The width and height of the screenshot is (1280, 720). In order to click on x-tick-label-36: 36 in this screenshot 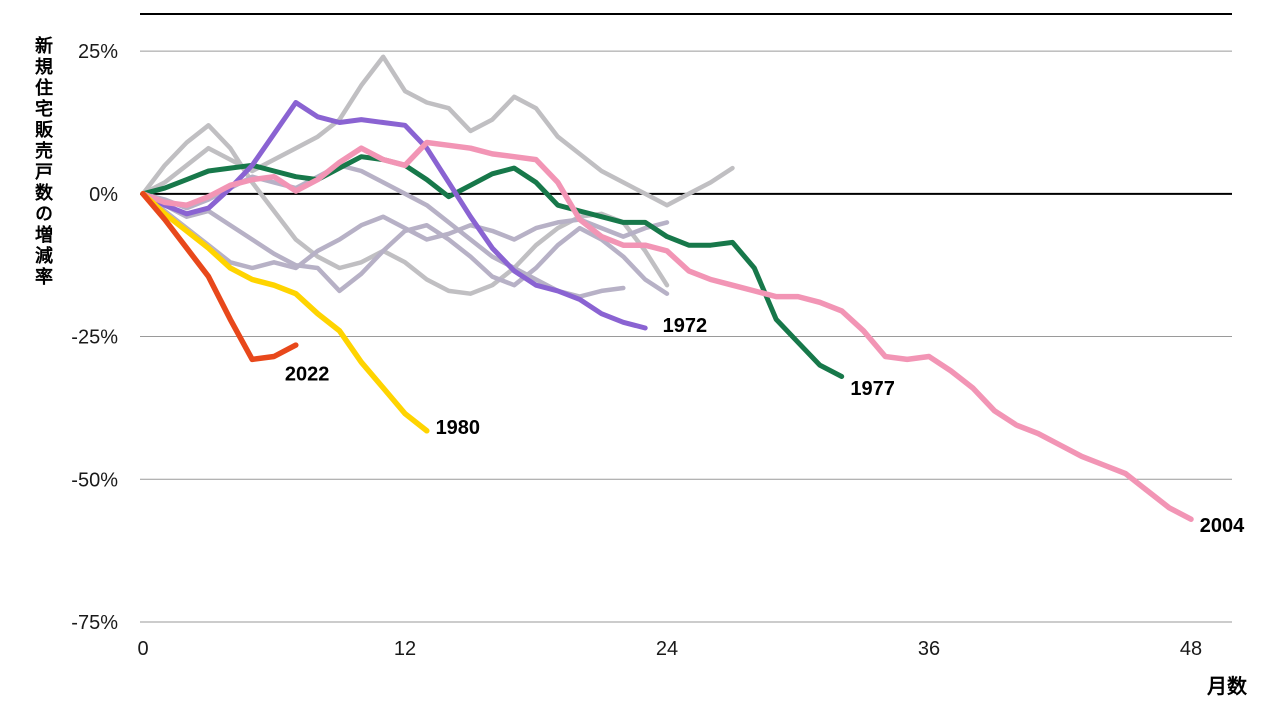, I will do `click(929, 649)`.